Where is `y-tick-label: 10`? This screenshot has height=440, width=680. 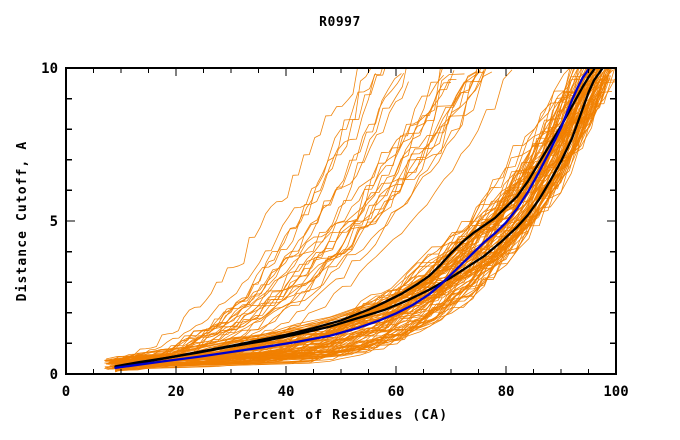 y-tick-label: 10 is located at coordinates (49, 69).